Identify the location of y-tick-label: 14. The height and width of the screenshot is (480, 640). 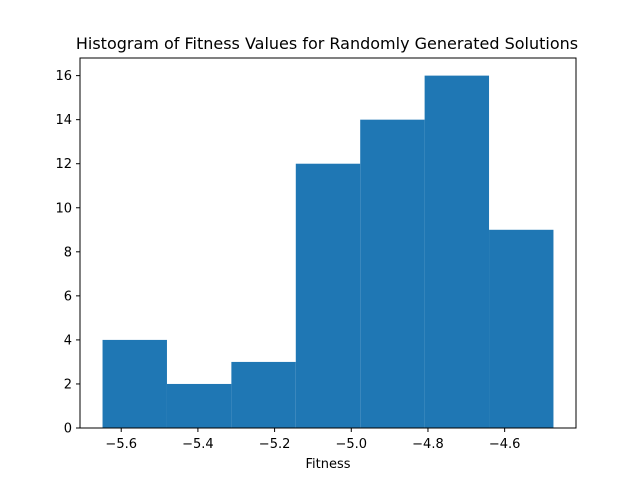
(63, 120).